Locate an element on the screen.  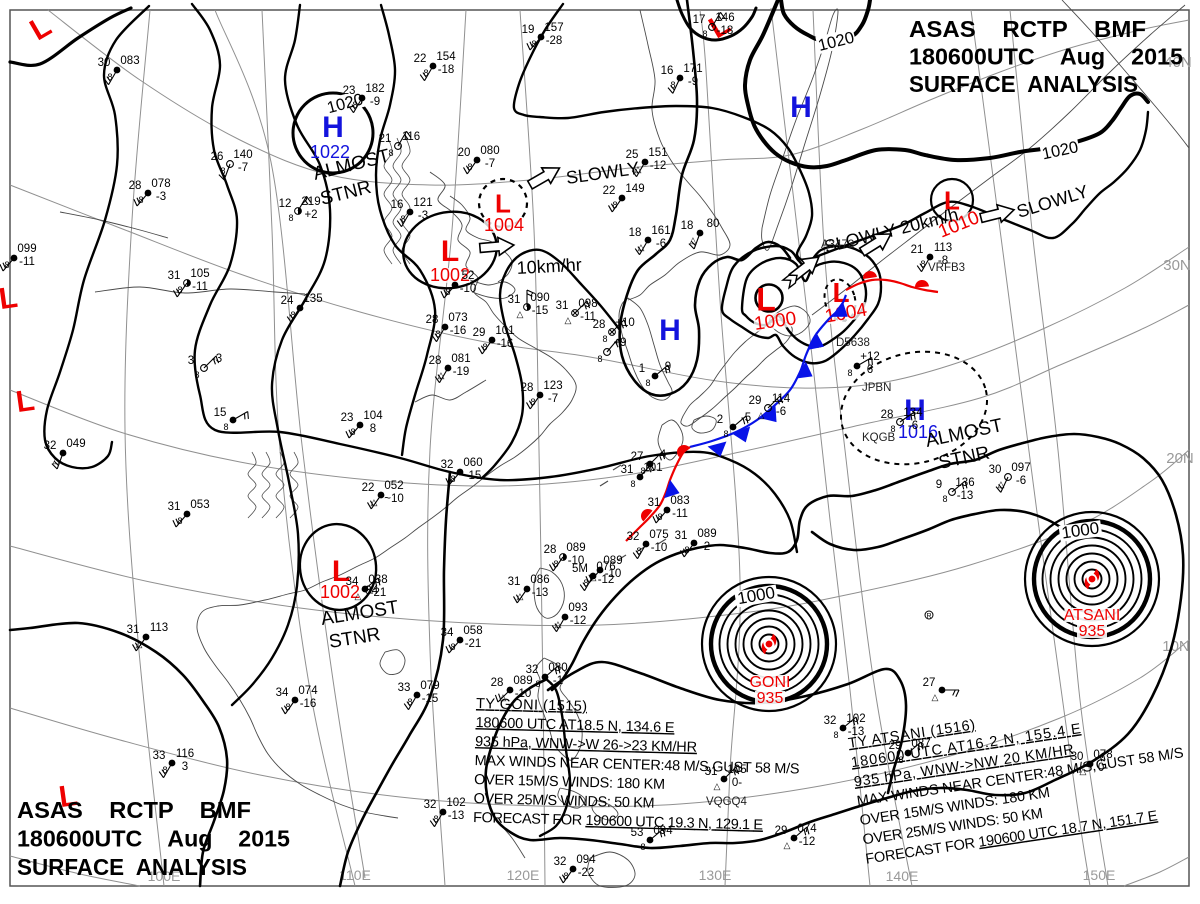
svg-text: 4 is located at coordinates (663, 455).